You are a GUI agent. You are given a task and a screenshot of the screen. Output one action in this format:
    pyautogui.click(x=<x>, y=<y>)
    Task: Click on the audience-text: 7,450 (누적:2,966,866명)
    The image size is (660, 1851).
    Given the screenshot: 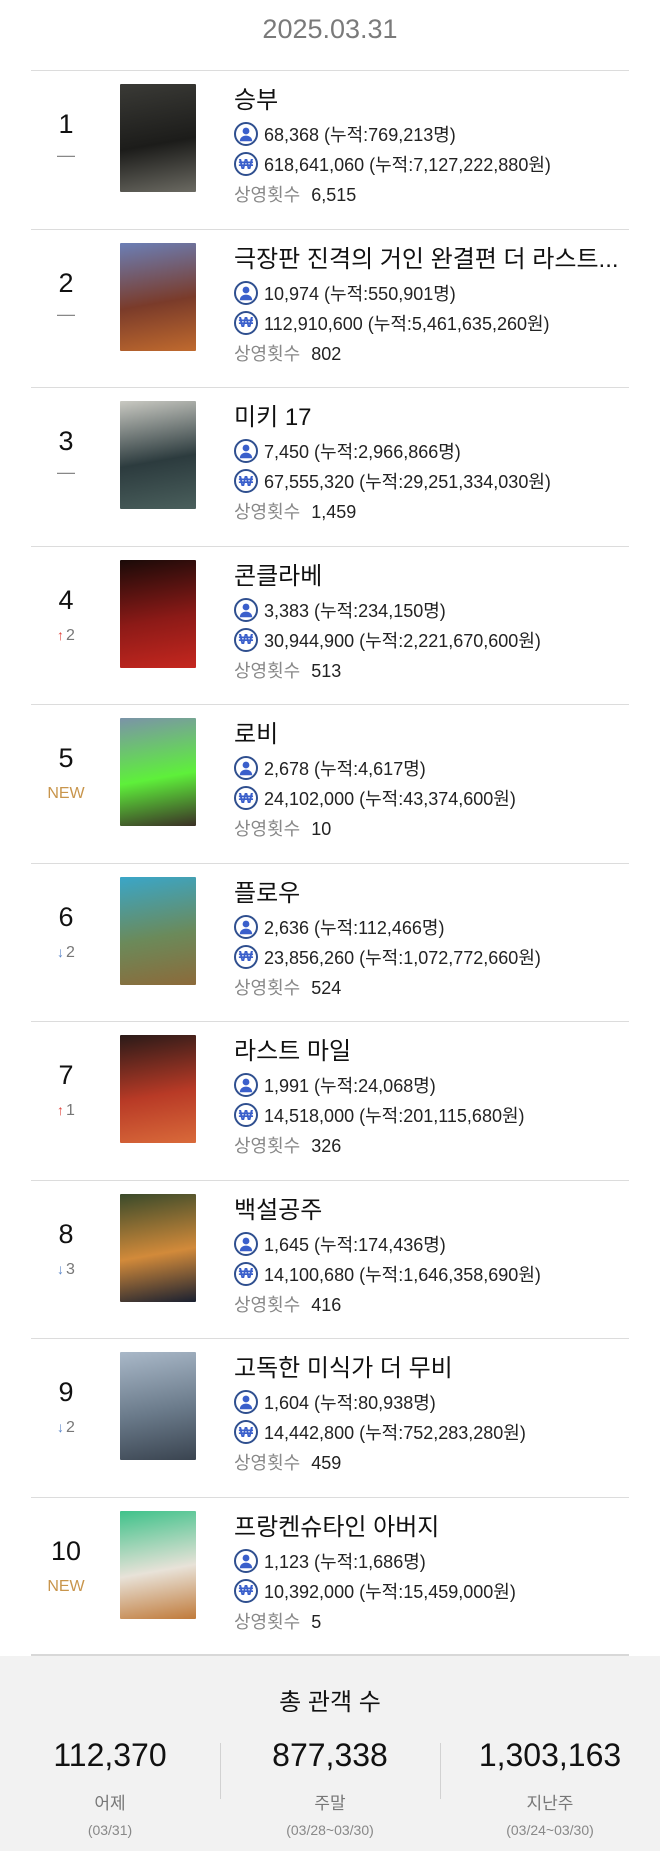 What is the action you would take?
    pyautogui.click(x=362, y=452)
    